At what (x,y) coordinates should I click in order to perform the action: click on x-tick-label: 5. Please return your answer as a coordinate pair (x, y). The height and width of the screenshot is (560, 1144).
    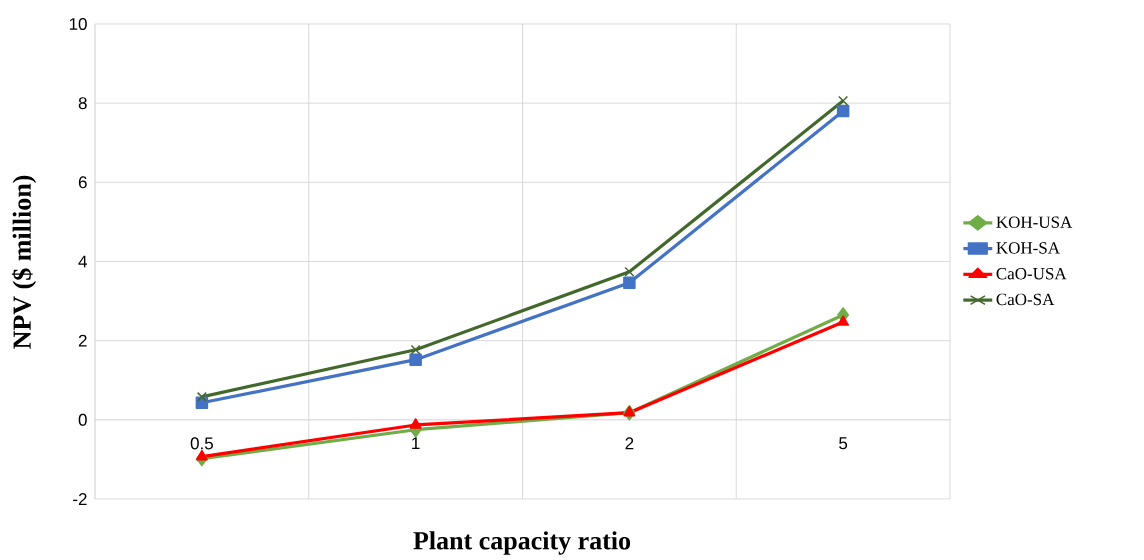
    Looking at the image, I should click on (843, 443).